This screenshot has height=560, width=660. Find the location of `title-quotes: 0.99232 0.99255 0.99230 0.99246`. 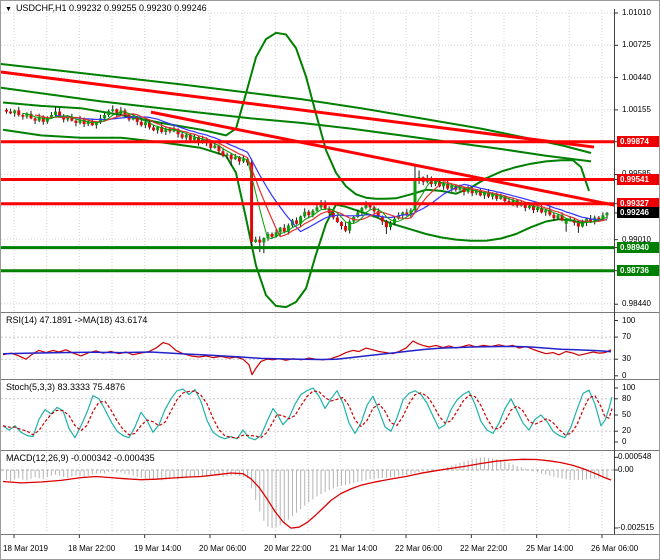

title-quotes: 0.99232 0.99255 0.99230 0.99246 is located at coordinates (137, 8).